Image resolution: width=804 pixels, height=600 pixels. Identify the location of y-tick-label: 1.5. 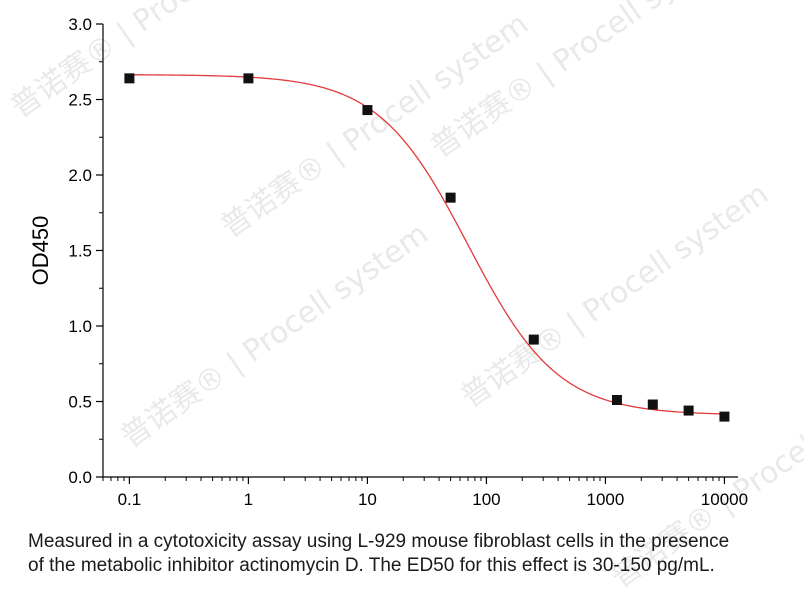
(80, 251).